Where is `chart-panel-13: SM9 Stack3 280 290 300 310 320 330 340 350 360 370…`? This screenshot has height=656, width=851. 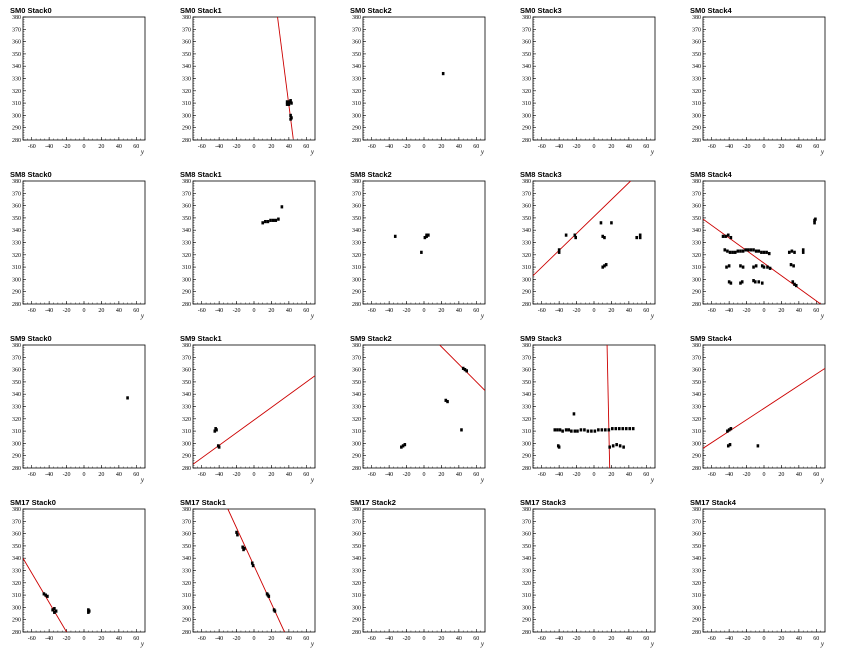
chart-panel-13: SM9 Stack3 280 290 300 310 320 330 340 350 360 370… is located at coordinates (595, 410).